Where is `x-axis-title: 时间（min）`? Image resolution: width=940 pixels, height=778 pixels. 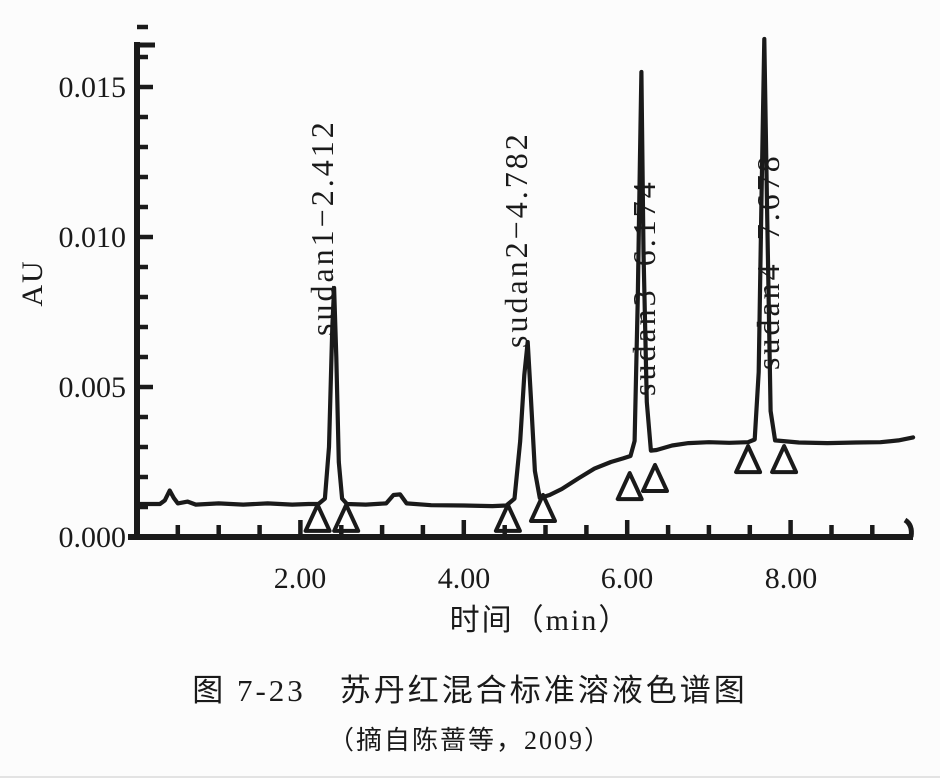 x-axis-title: 时间（min） is located at coordinates (540, 620).